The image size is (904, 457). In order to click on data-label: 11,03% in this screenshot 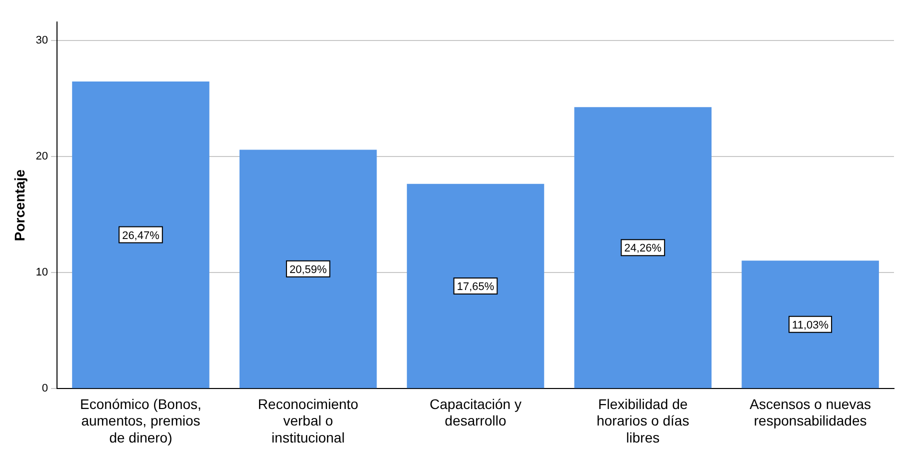, I will do `click(810, 325)`.